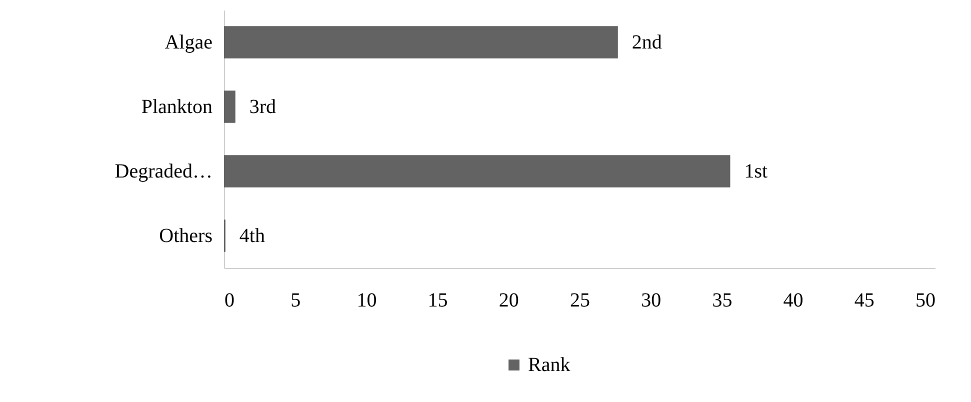 The width and height of the screenshot is (971, 402). I want to click on y-tick-label: Others, so click(186, 235).